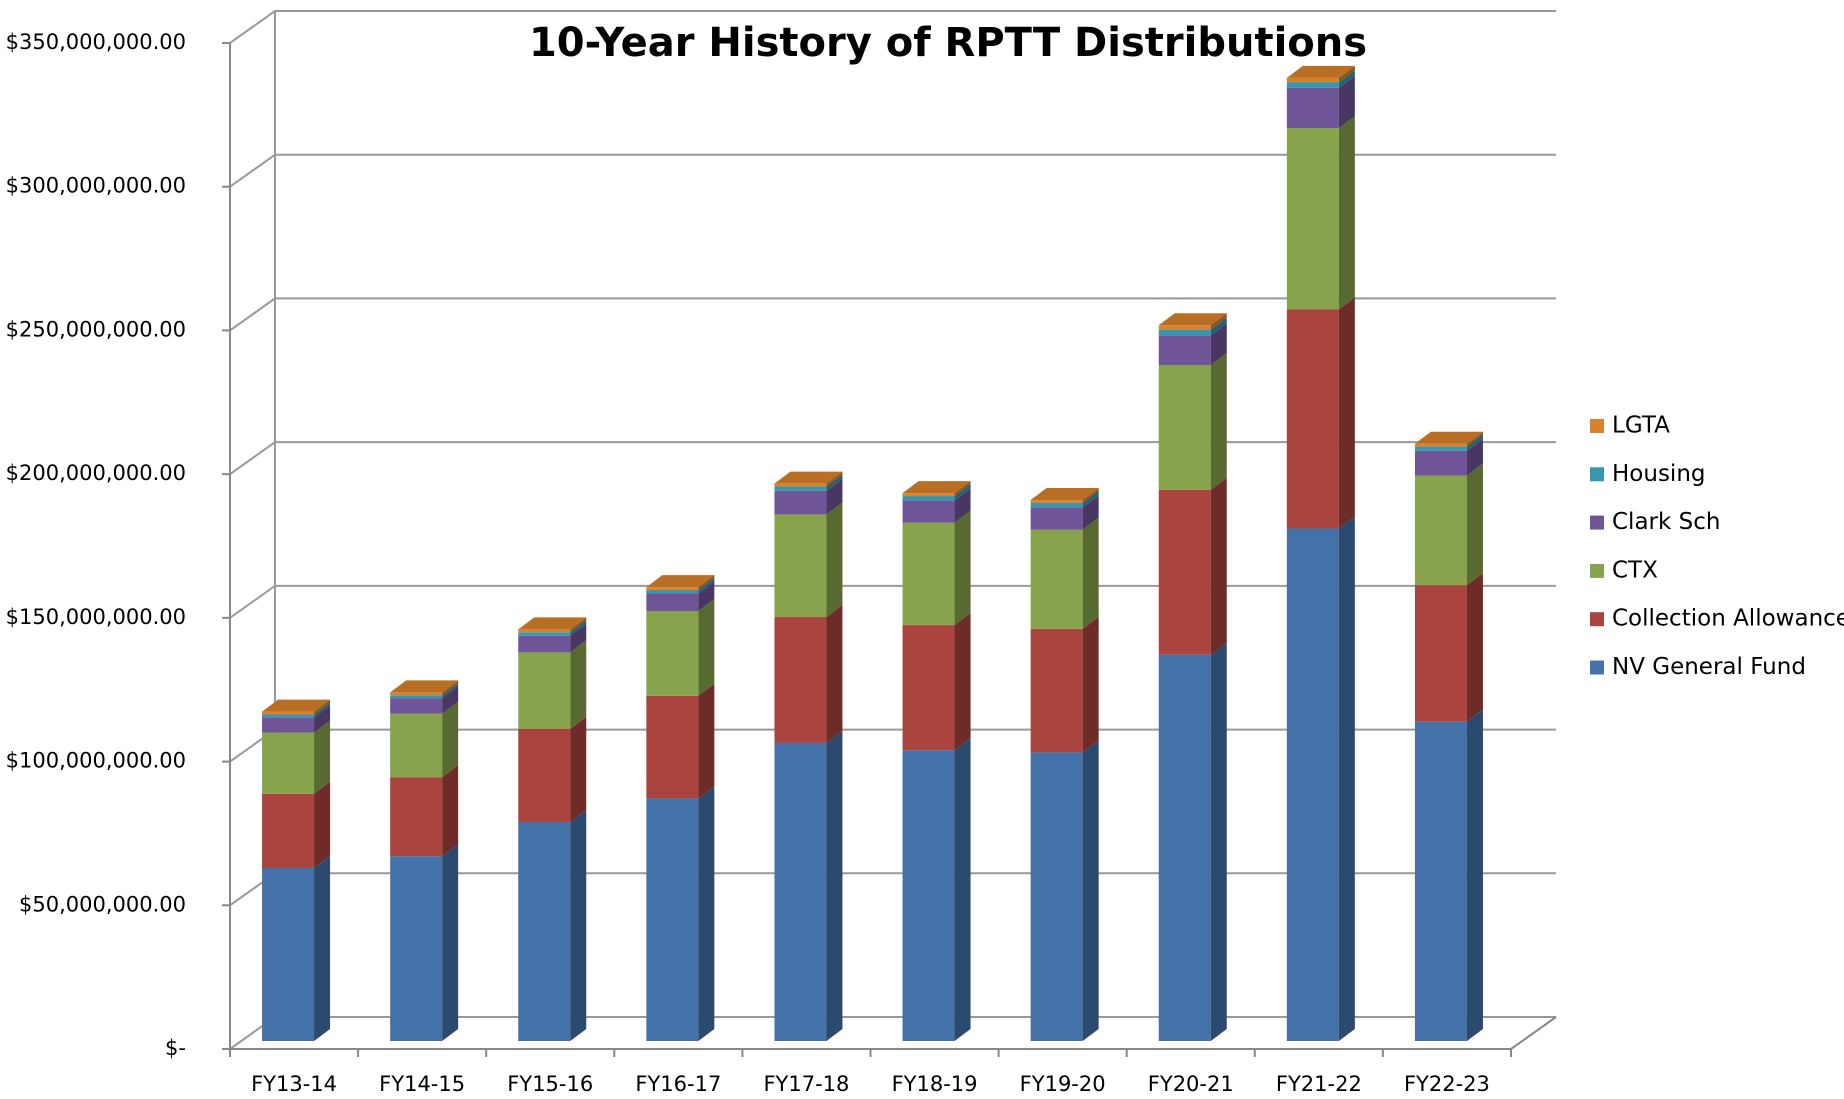  I want to click on y-tick-label: $350,000,000.00, so click(96, 42).